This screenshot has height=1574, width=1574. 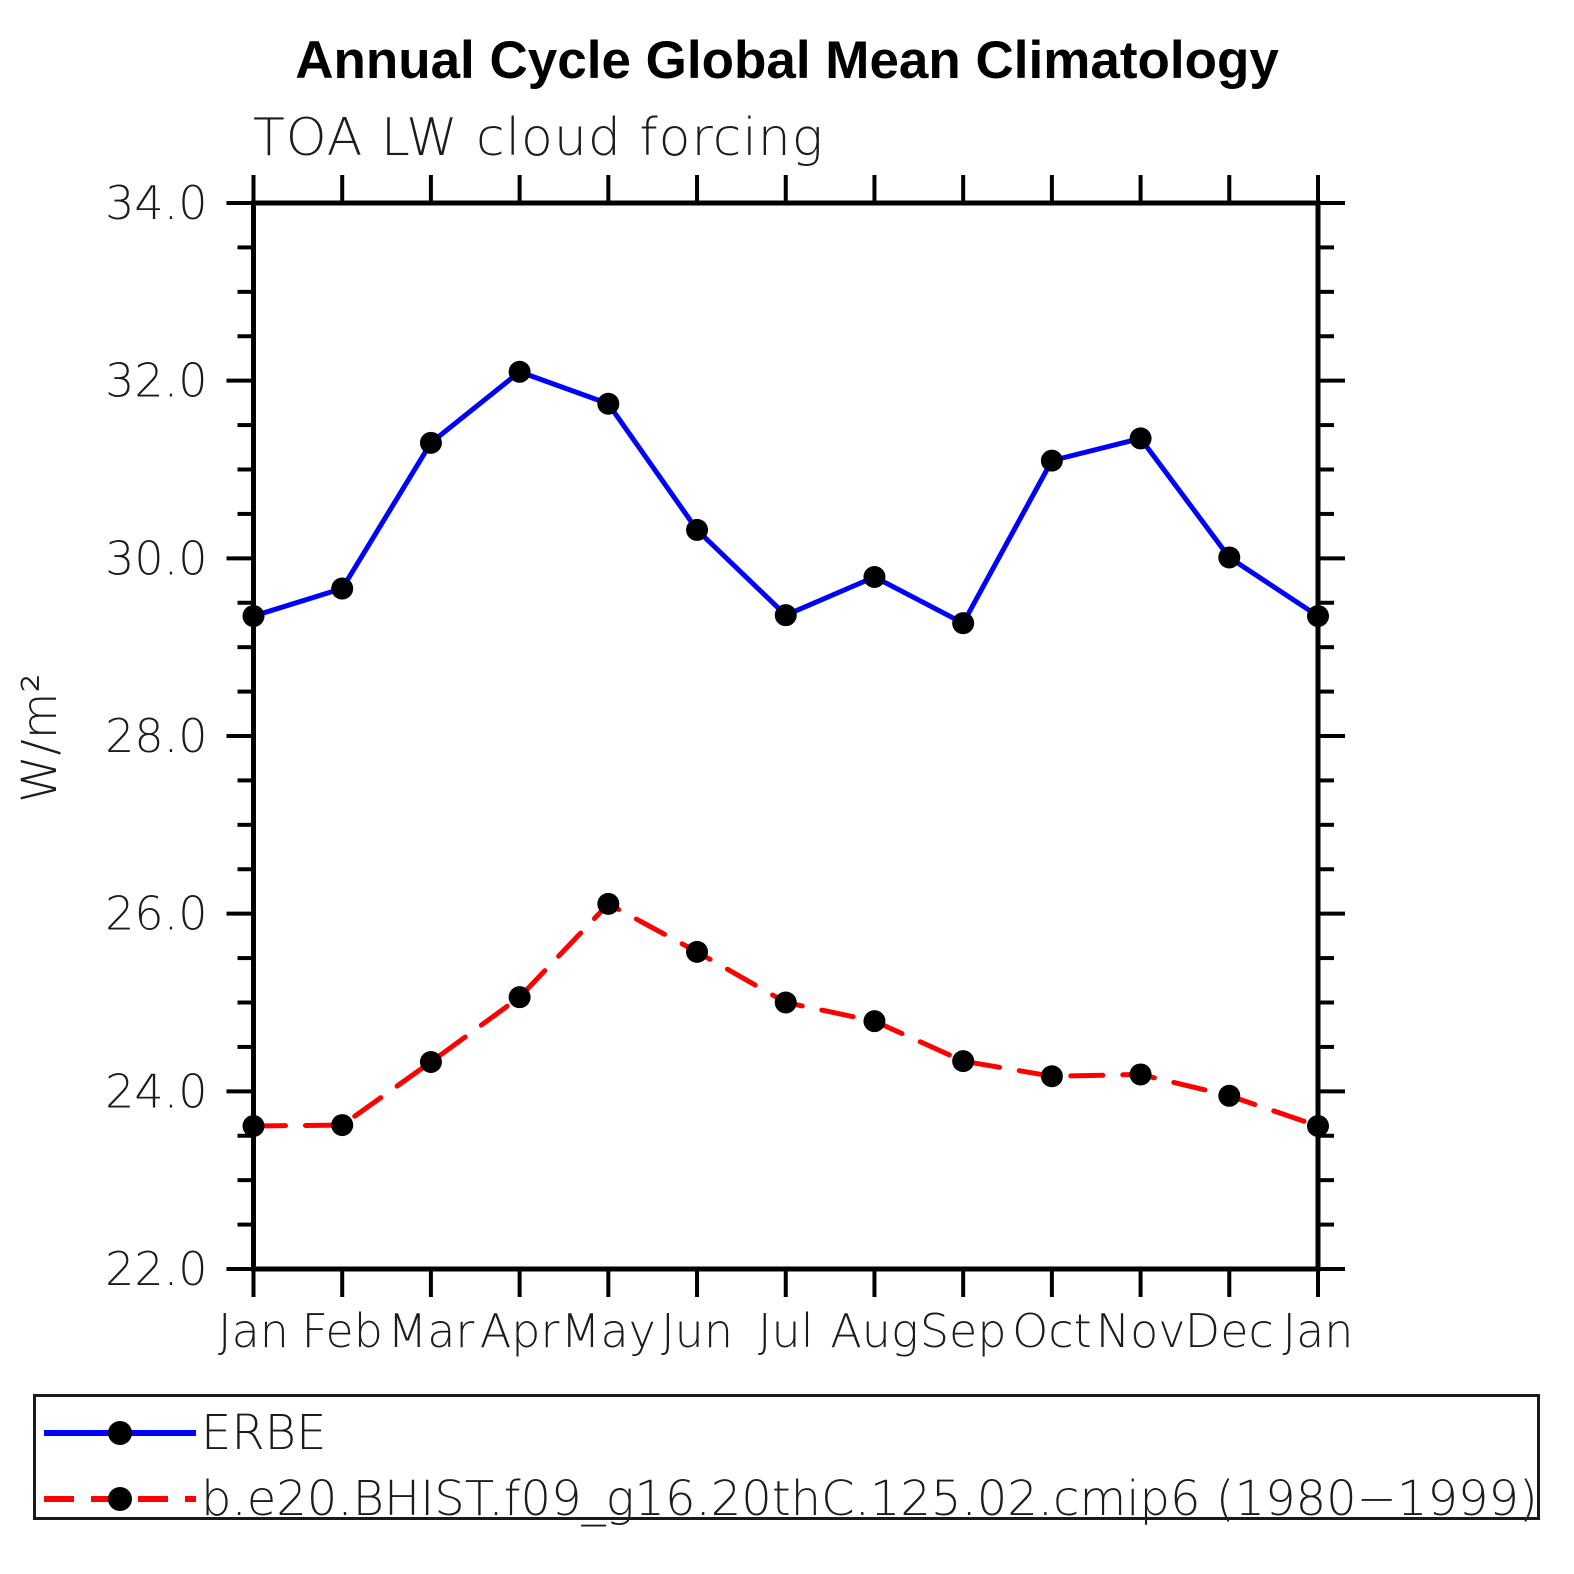 What do you see at coordinates (156, 1269) in the screenshot?
I see `y-tick-label: 22.0` at bounding box center [156, 1269].